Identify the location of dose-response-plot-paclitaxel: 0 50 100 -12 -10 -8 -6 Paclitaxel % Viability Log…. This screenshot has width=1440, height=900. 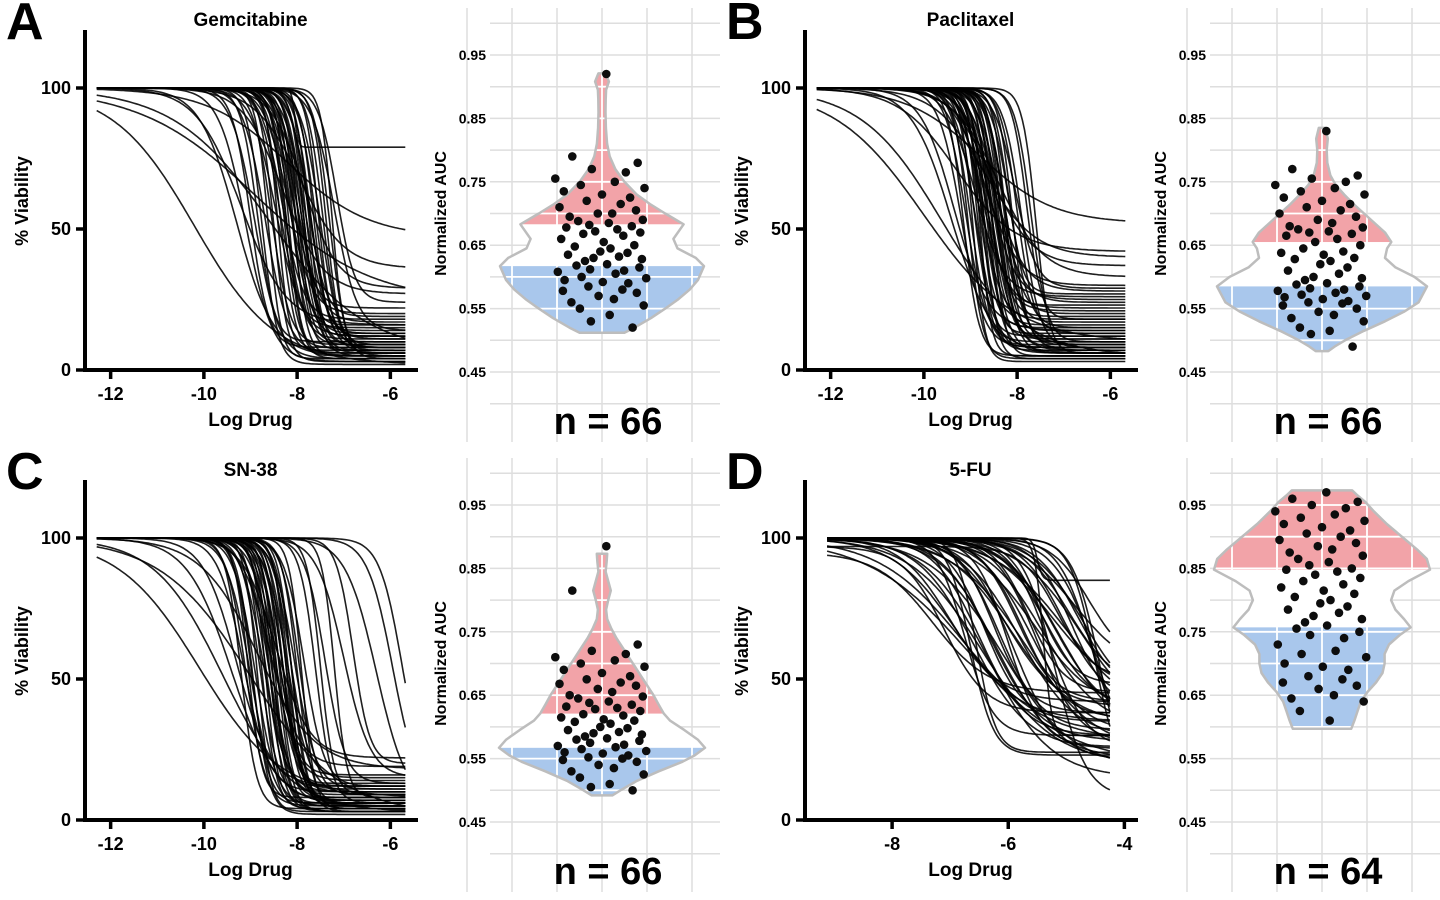
(935, 225).